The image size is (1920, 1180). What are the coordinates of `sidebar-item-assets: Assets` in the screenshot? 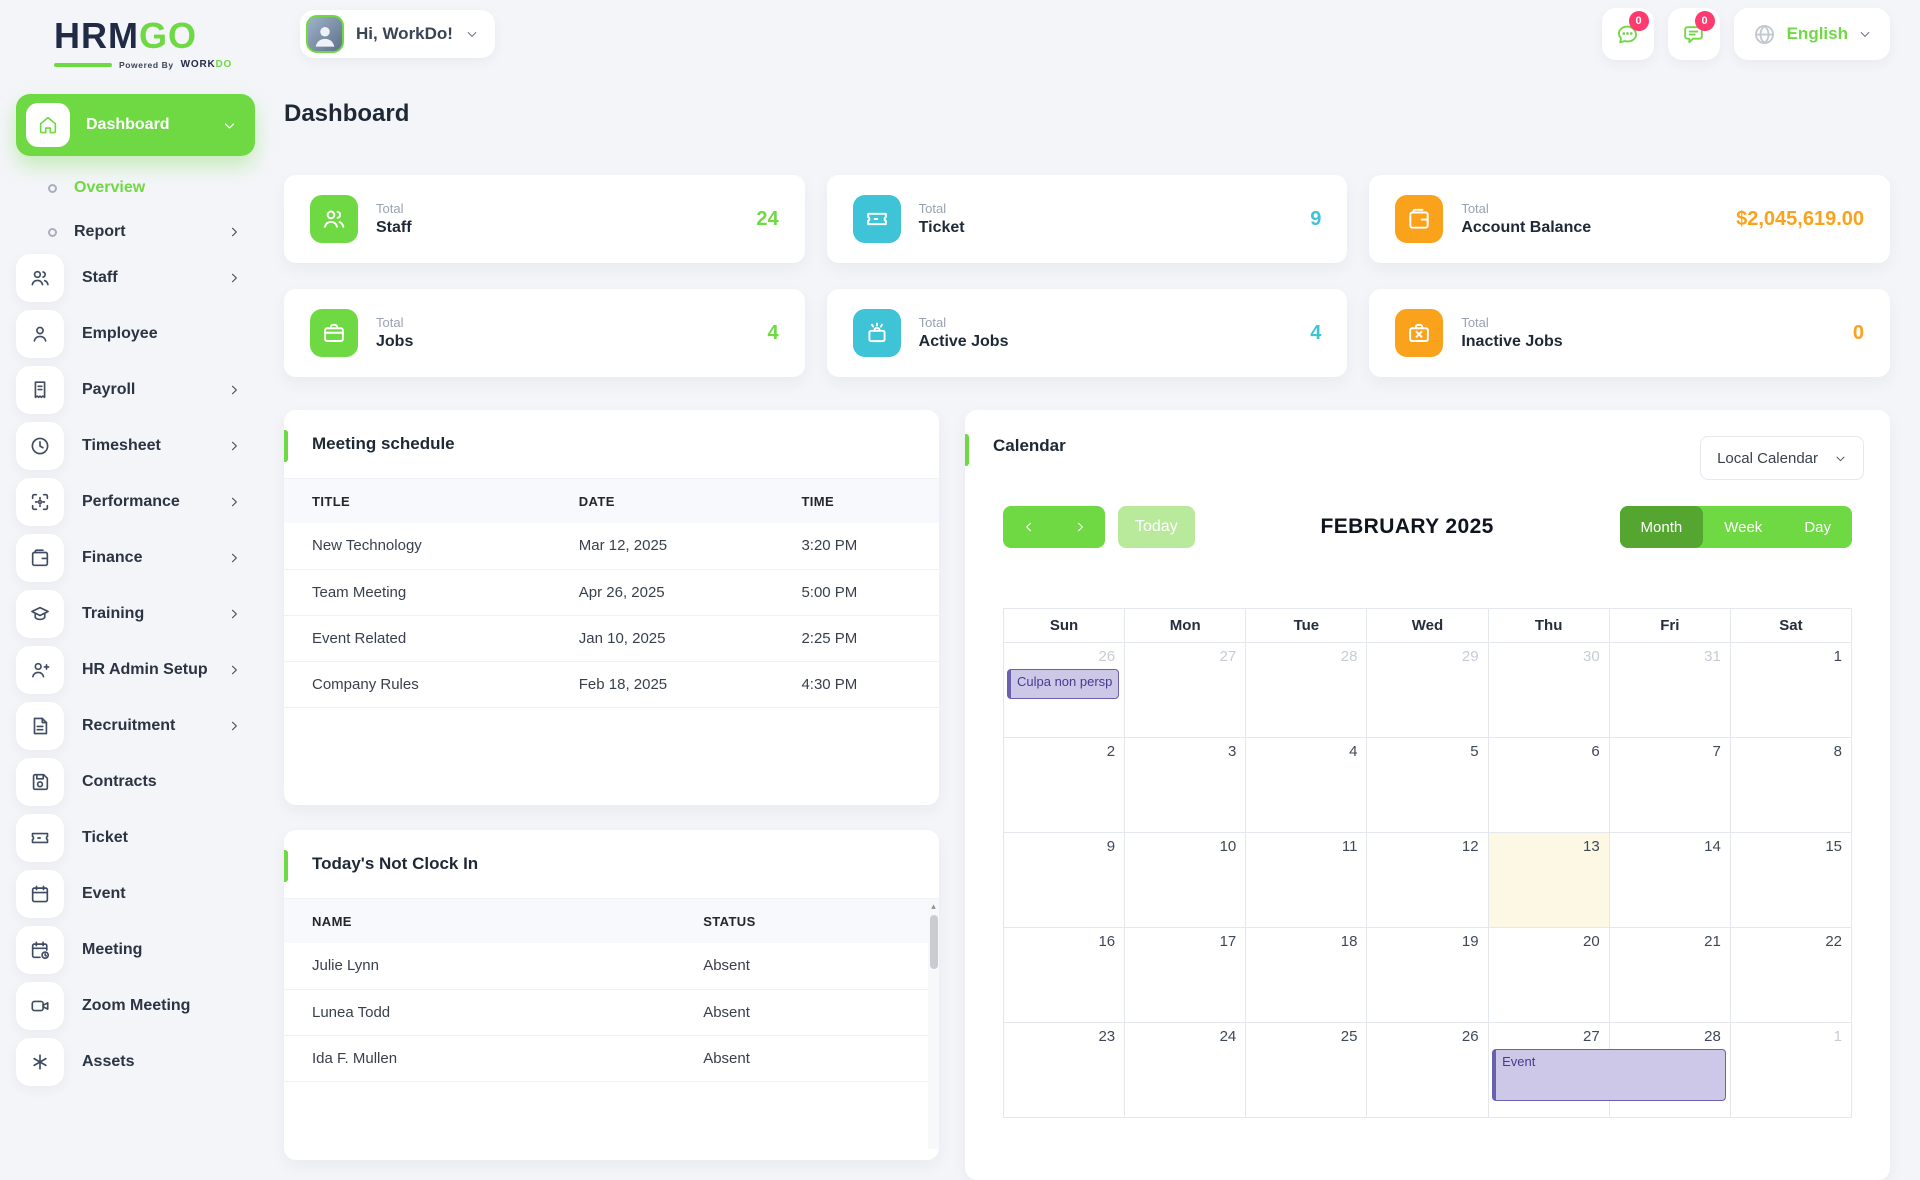 It's located at (135, 1062).